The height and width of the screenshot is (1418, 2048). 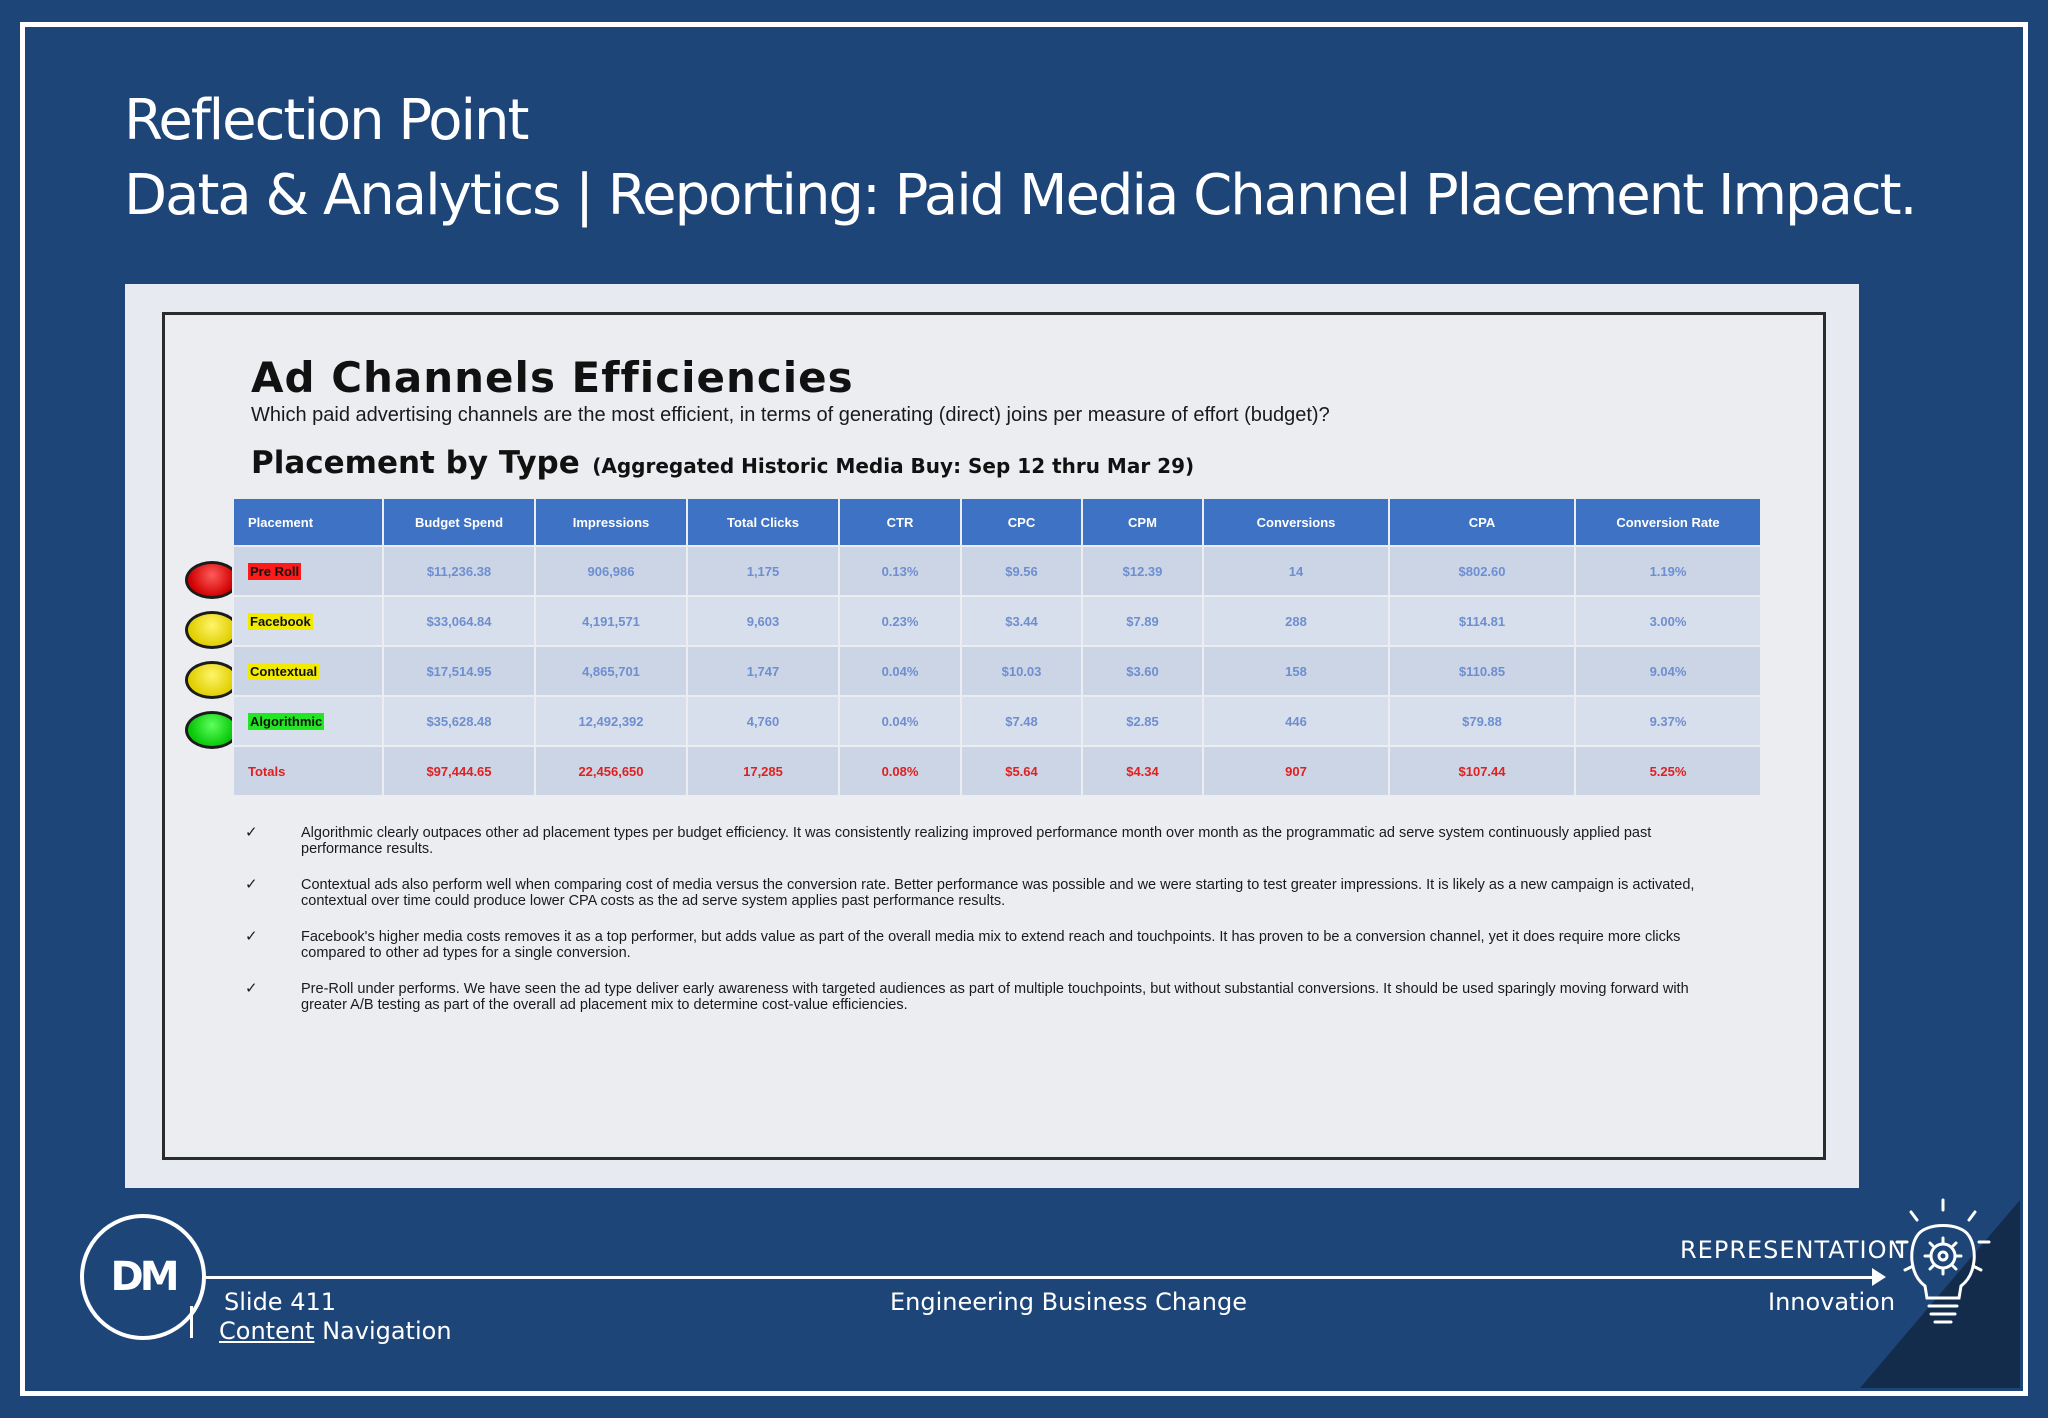 What do you see at coordinates (1482, 671) in the screenshot?
I see `table-cell: $110.85` at bounding box center [1482, 671].